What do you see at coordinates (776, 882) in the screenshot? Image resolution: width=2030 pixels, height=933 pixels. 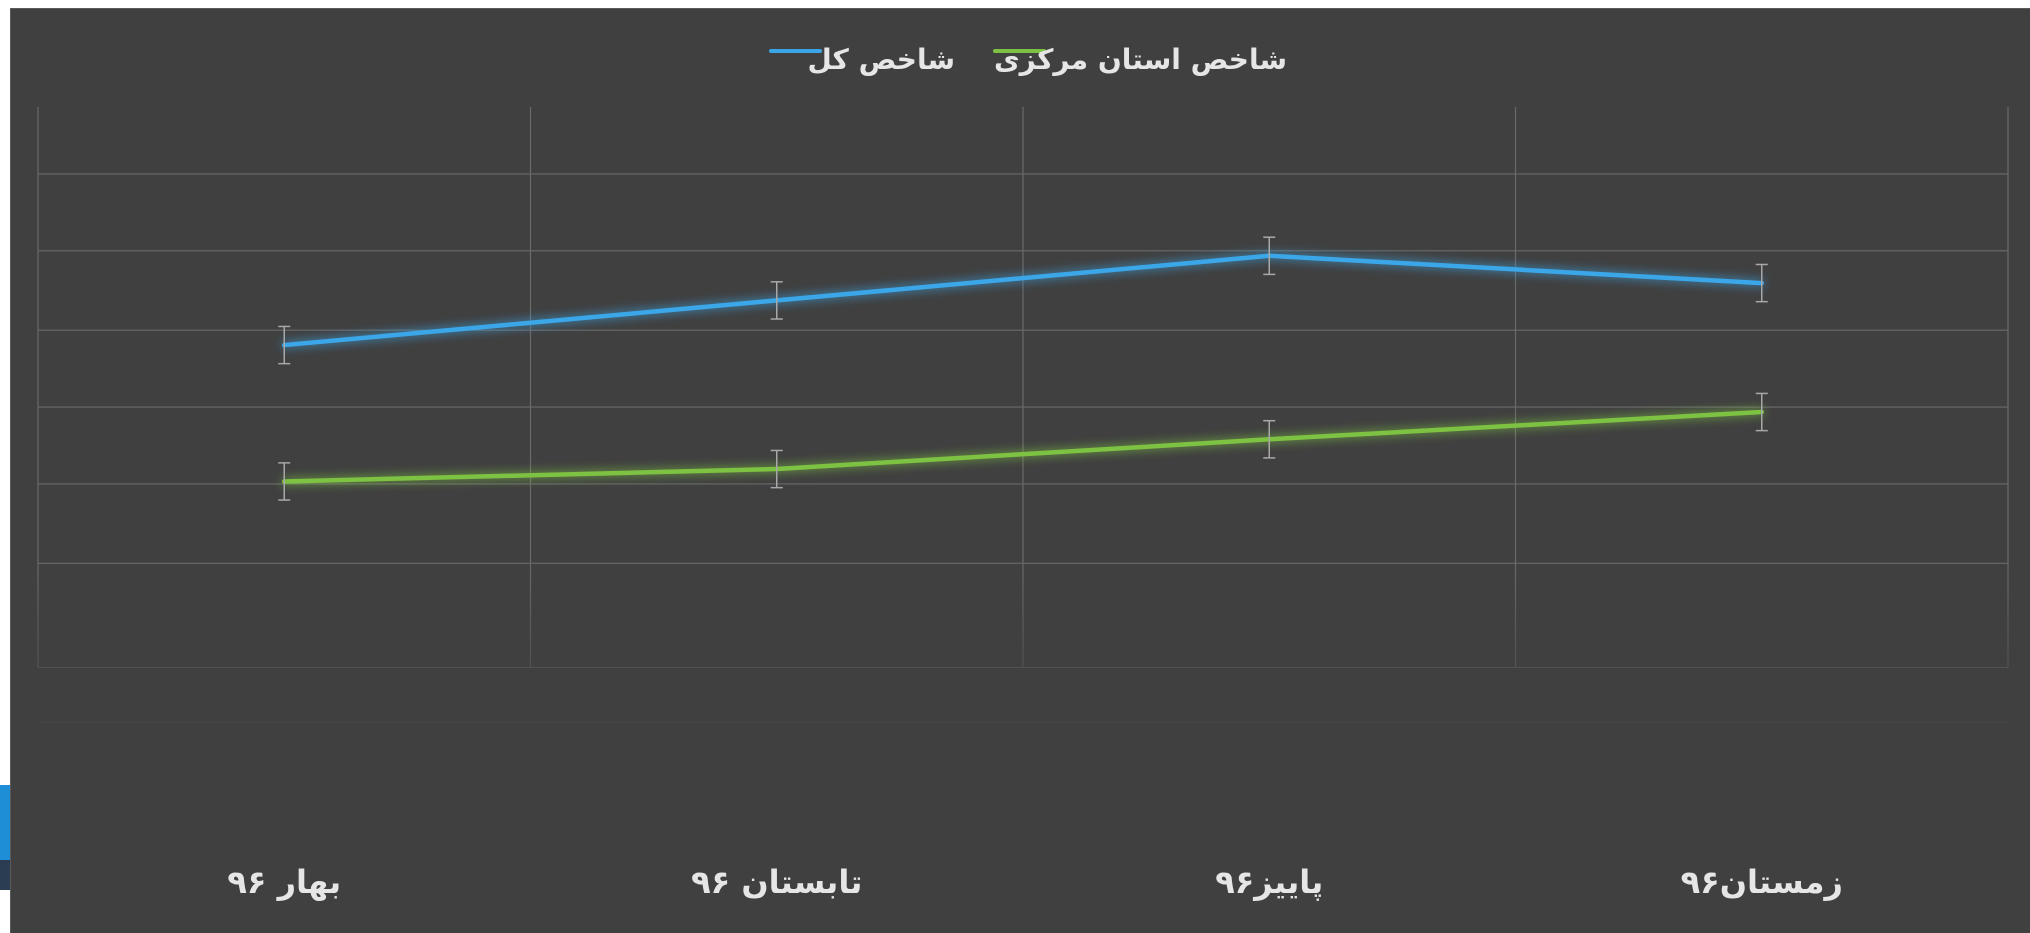 I see `x-tick-label: تابستان ۹۶` at bounding box center [776, 882].